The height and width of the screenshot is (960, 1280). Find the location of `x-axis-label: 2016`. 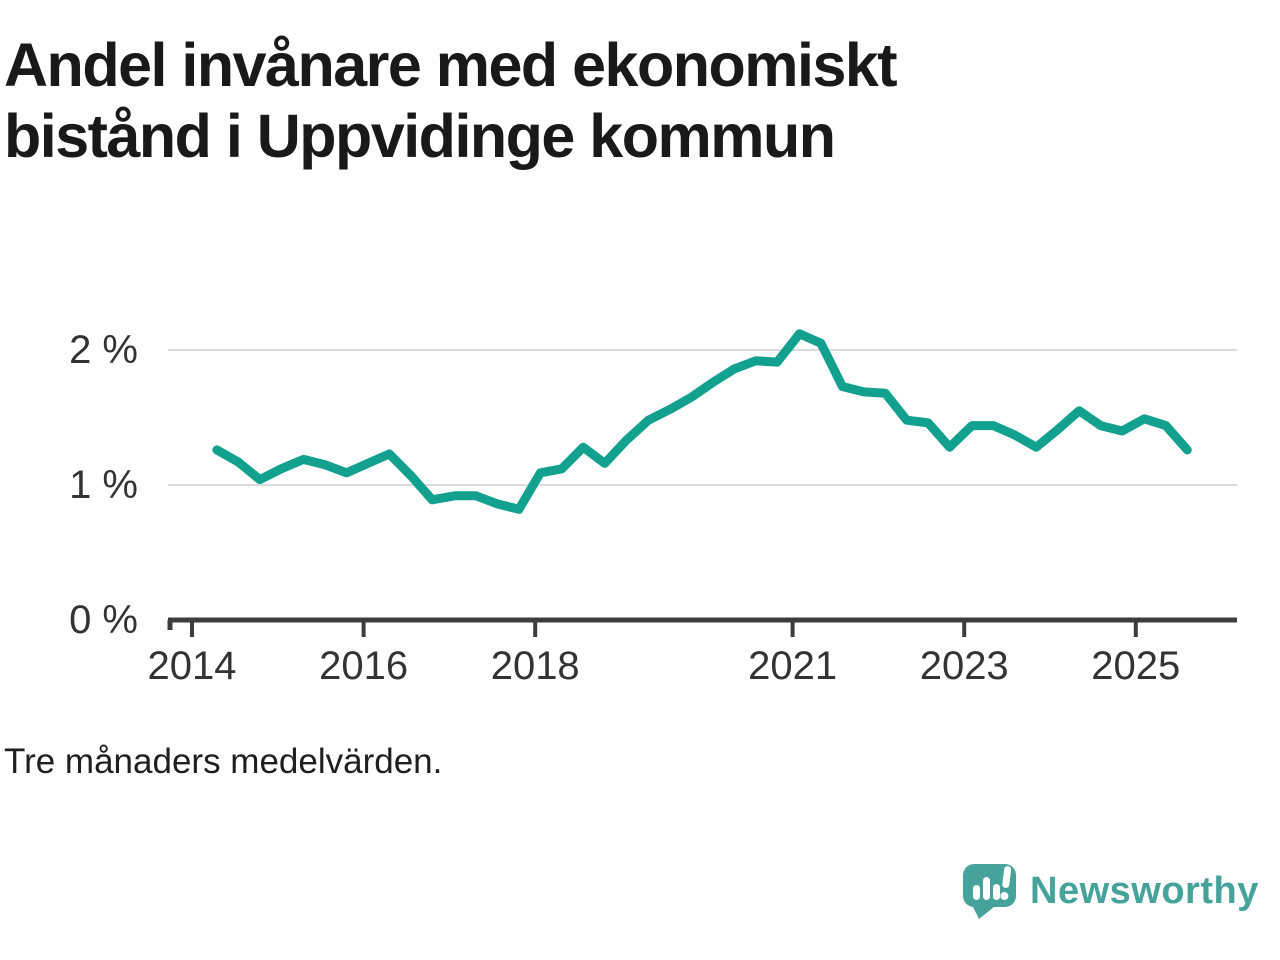

x-axis-label: 2016 is located at coordinates (364, 666).